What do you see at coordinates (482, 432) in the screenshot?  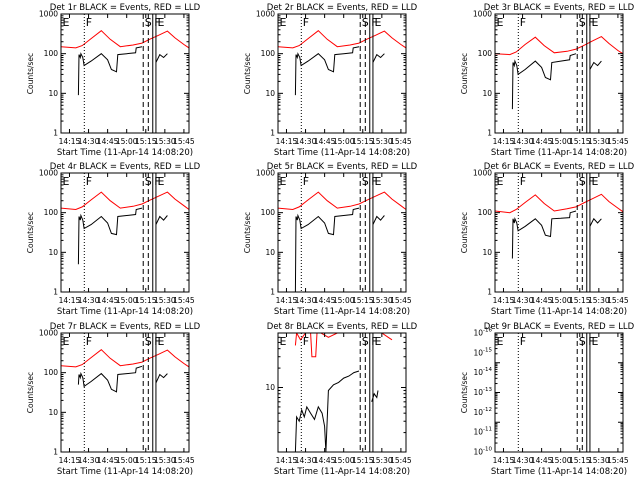 I see `y-tick-label: 10-11` at bounding box center [482, 432].